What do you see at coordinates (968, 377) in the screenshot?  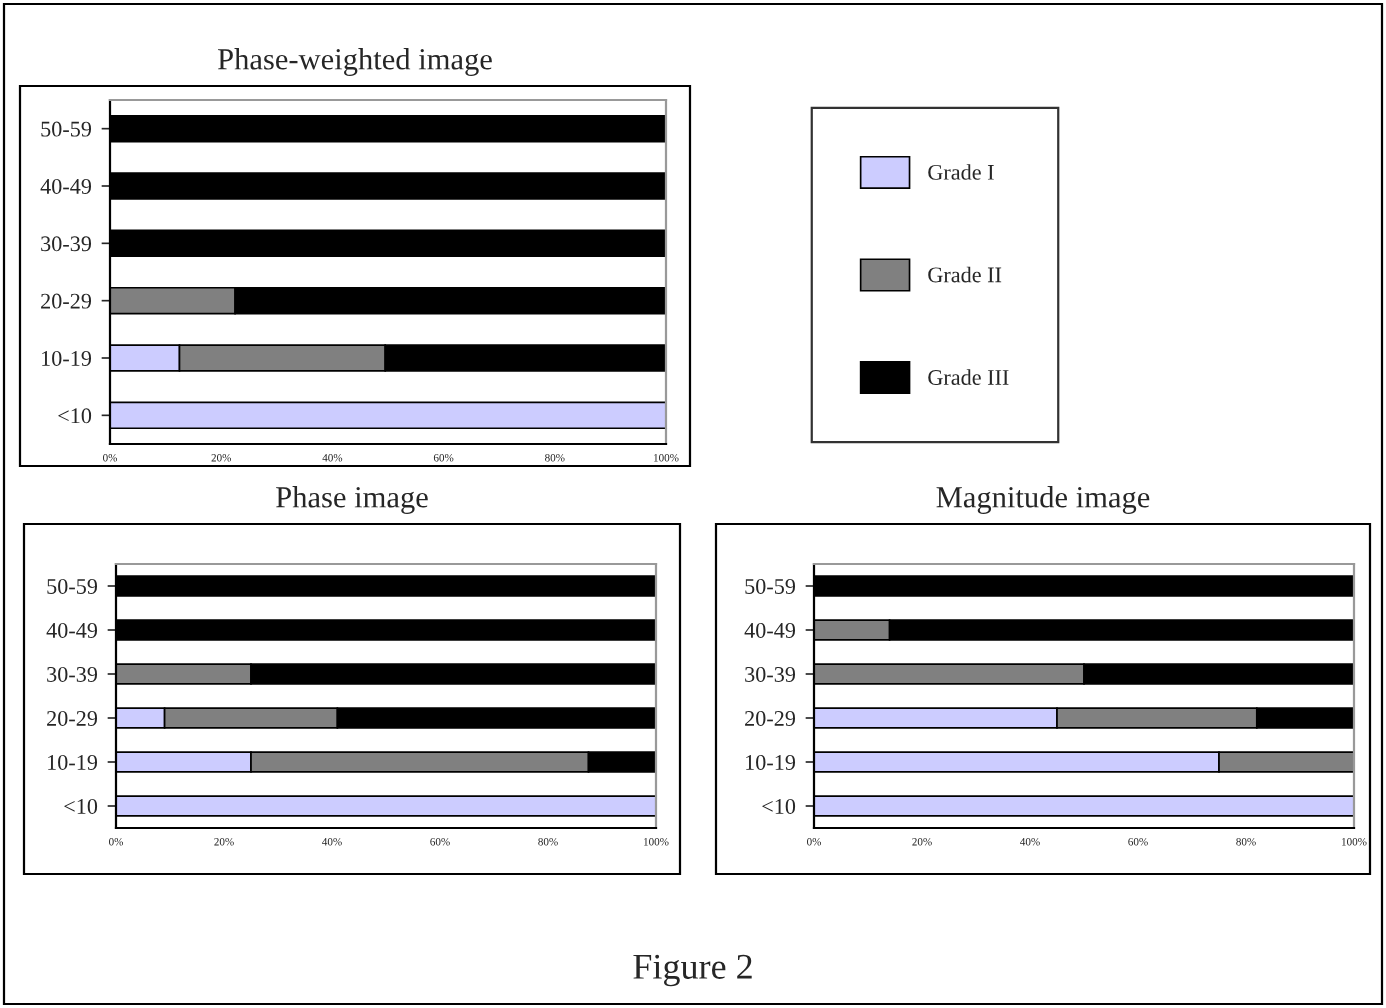 I see `legend-label: Grade III` at bounding box center [968, 377].